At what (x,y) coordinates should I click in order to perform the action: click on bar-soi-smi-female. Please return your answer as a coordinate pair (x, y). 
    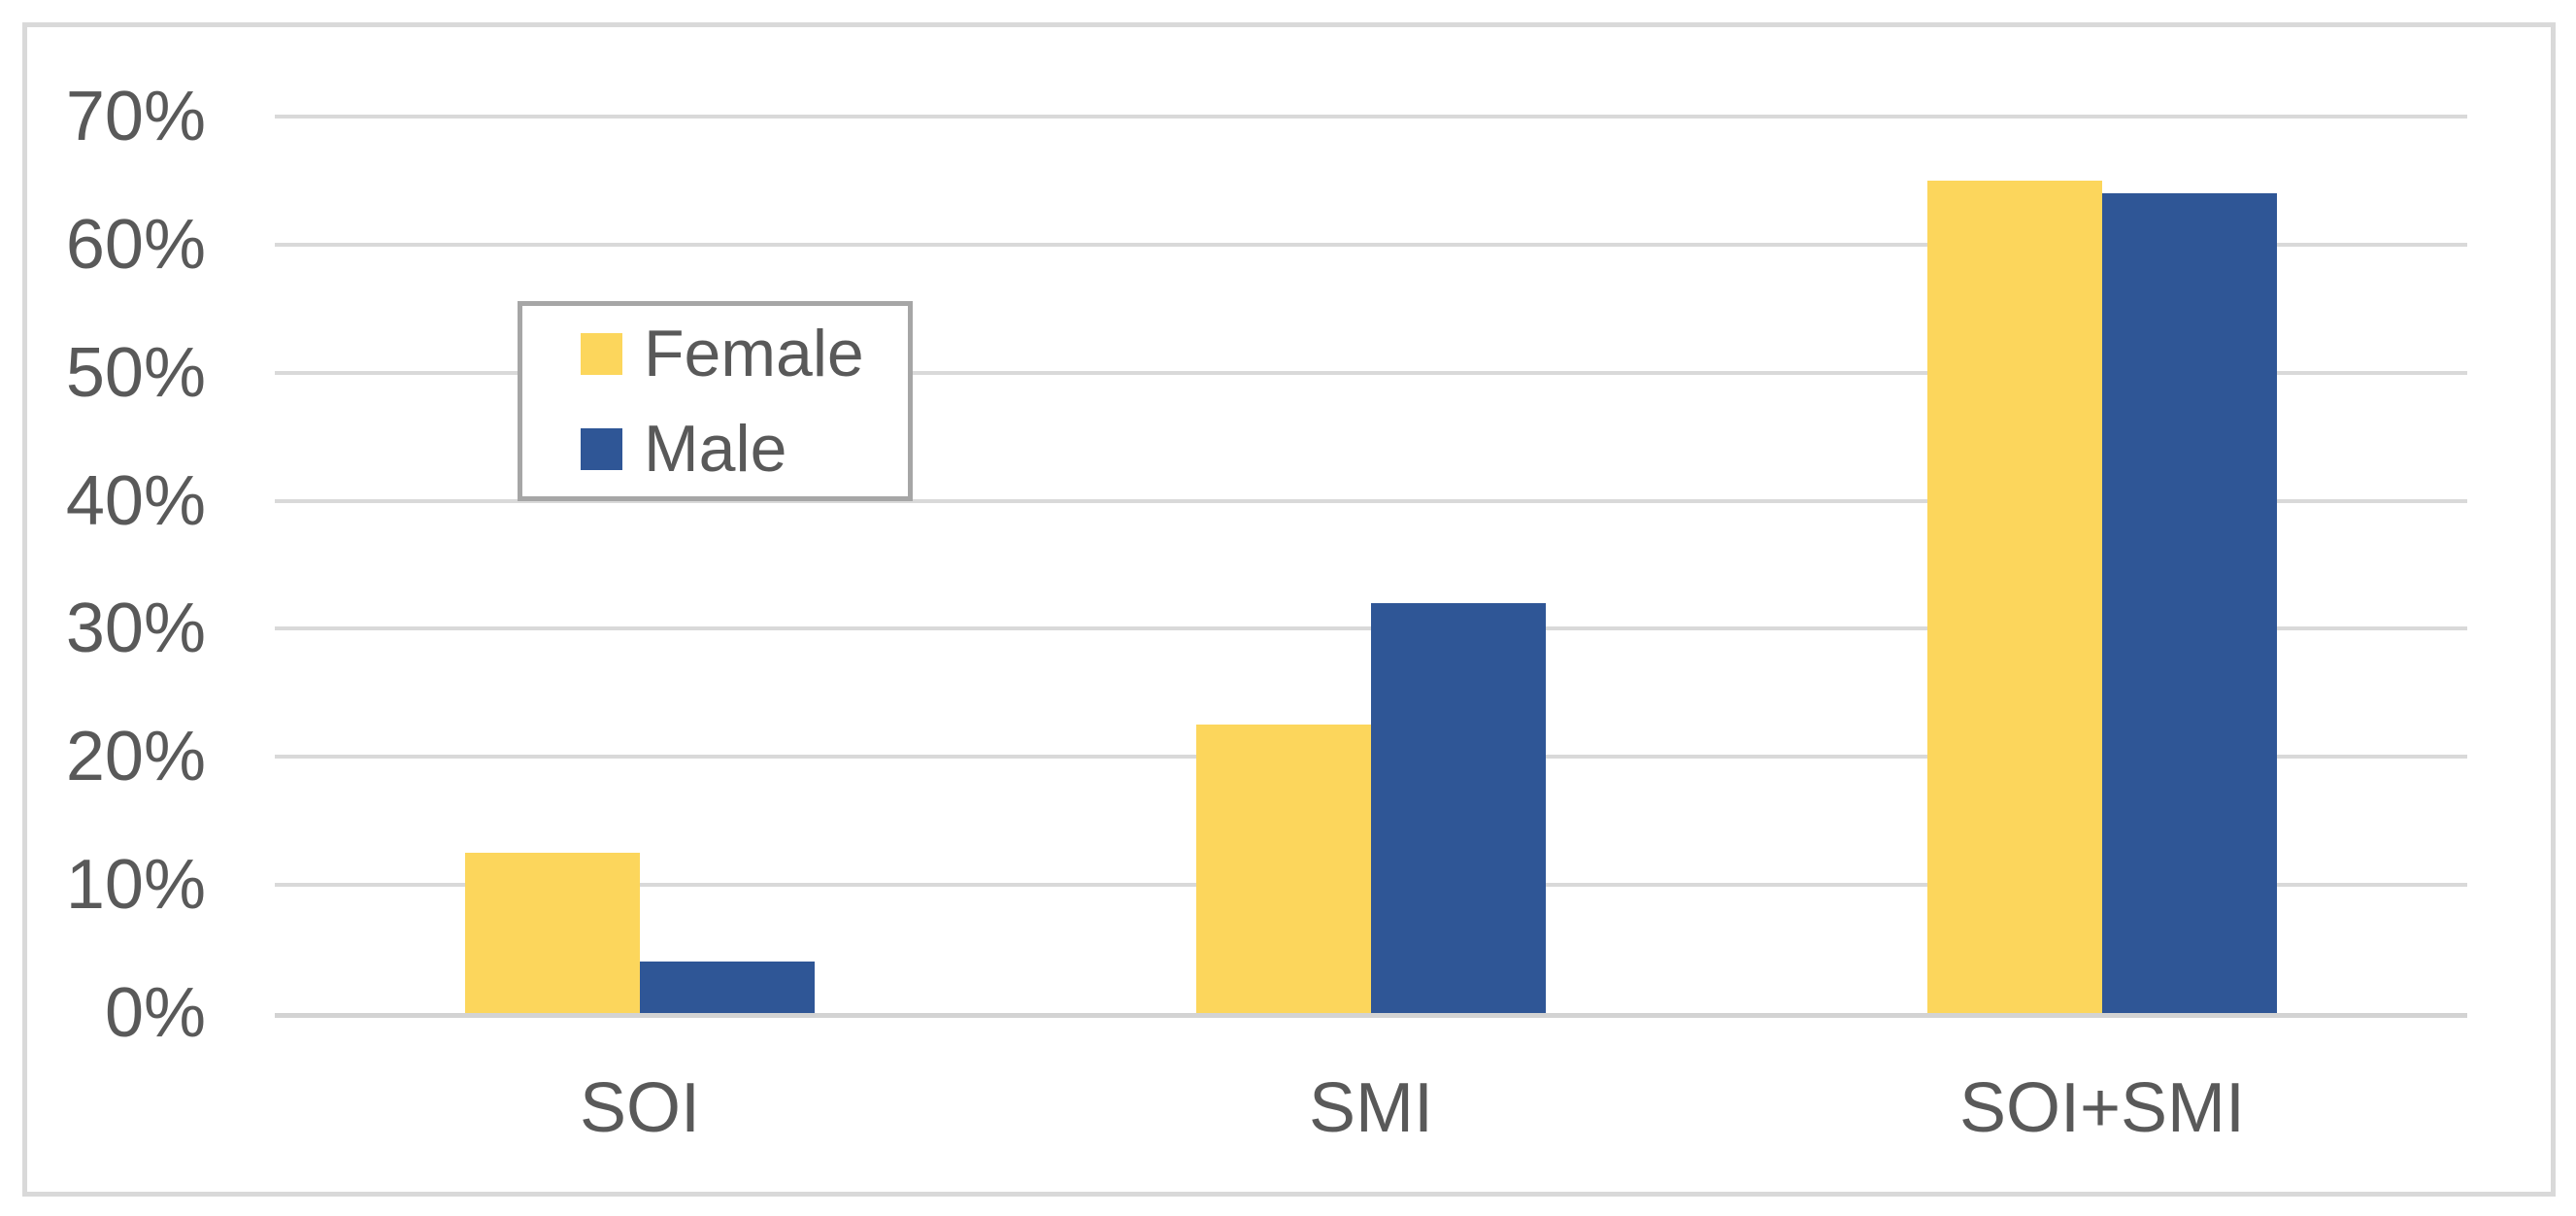
    Looking at the image, I should click on (2015, 597).